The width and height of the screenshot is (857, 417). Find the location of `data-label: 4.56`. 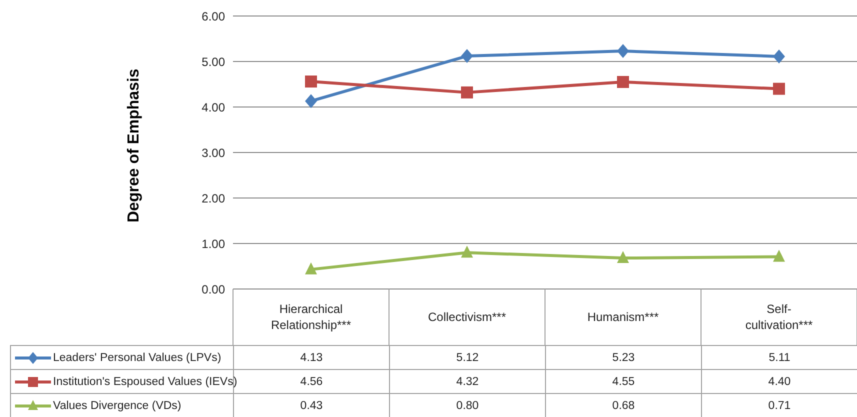

data-label: 4.56 is located at coordinates (311, 382).